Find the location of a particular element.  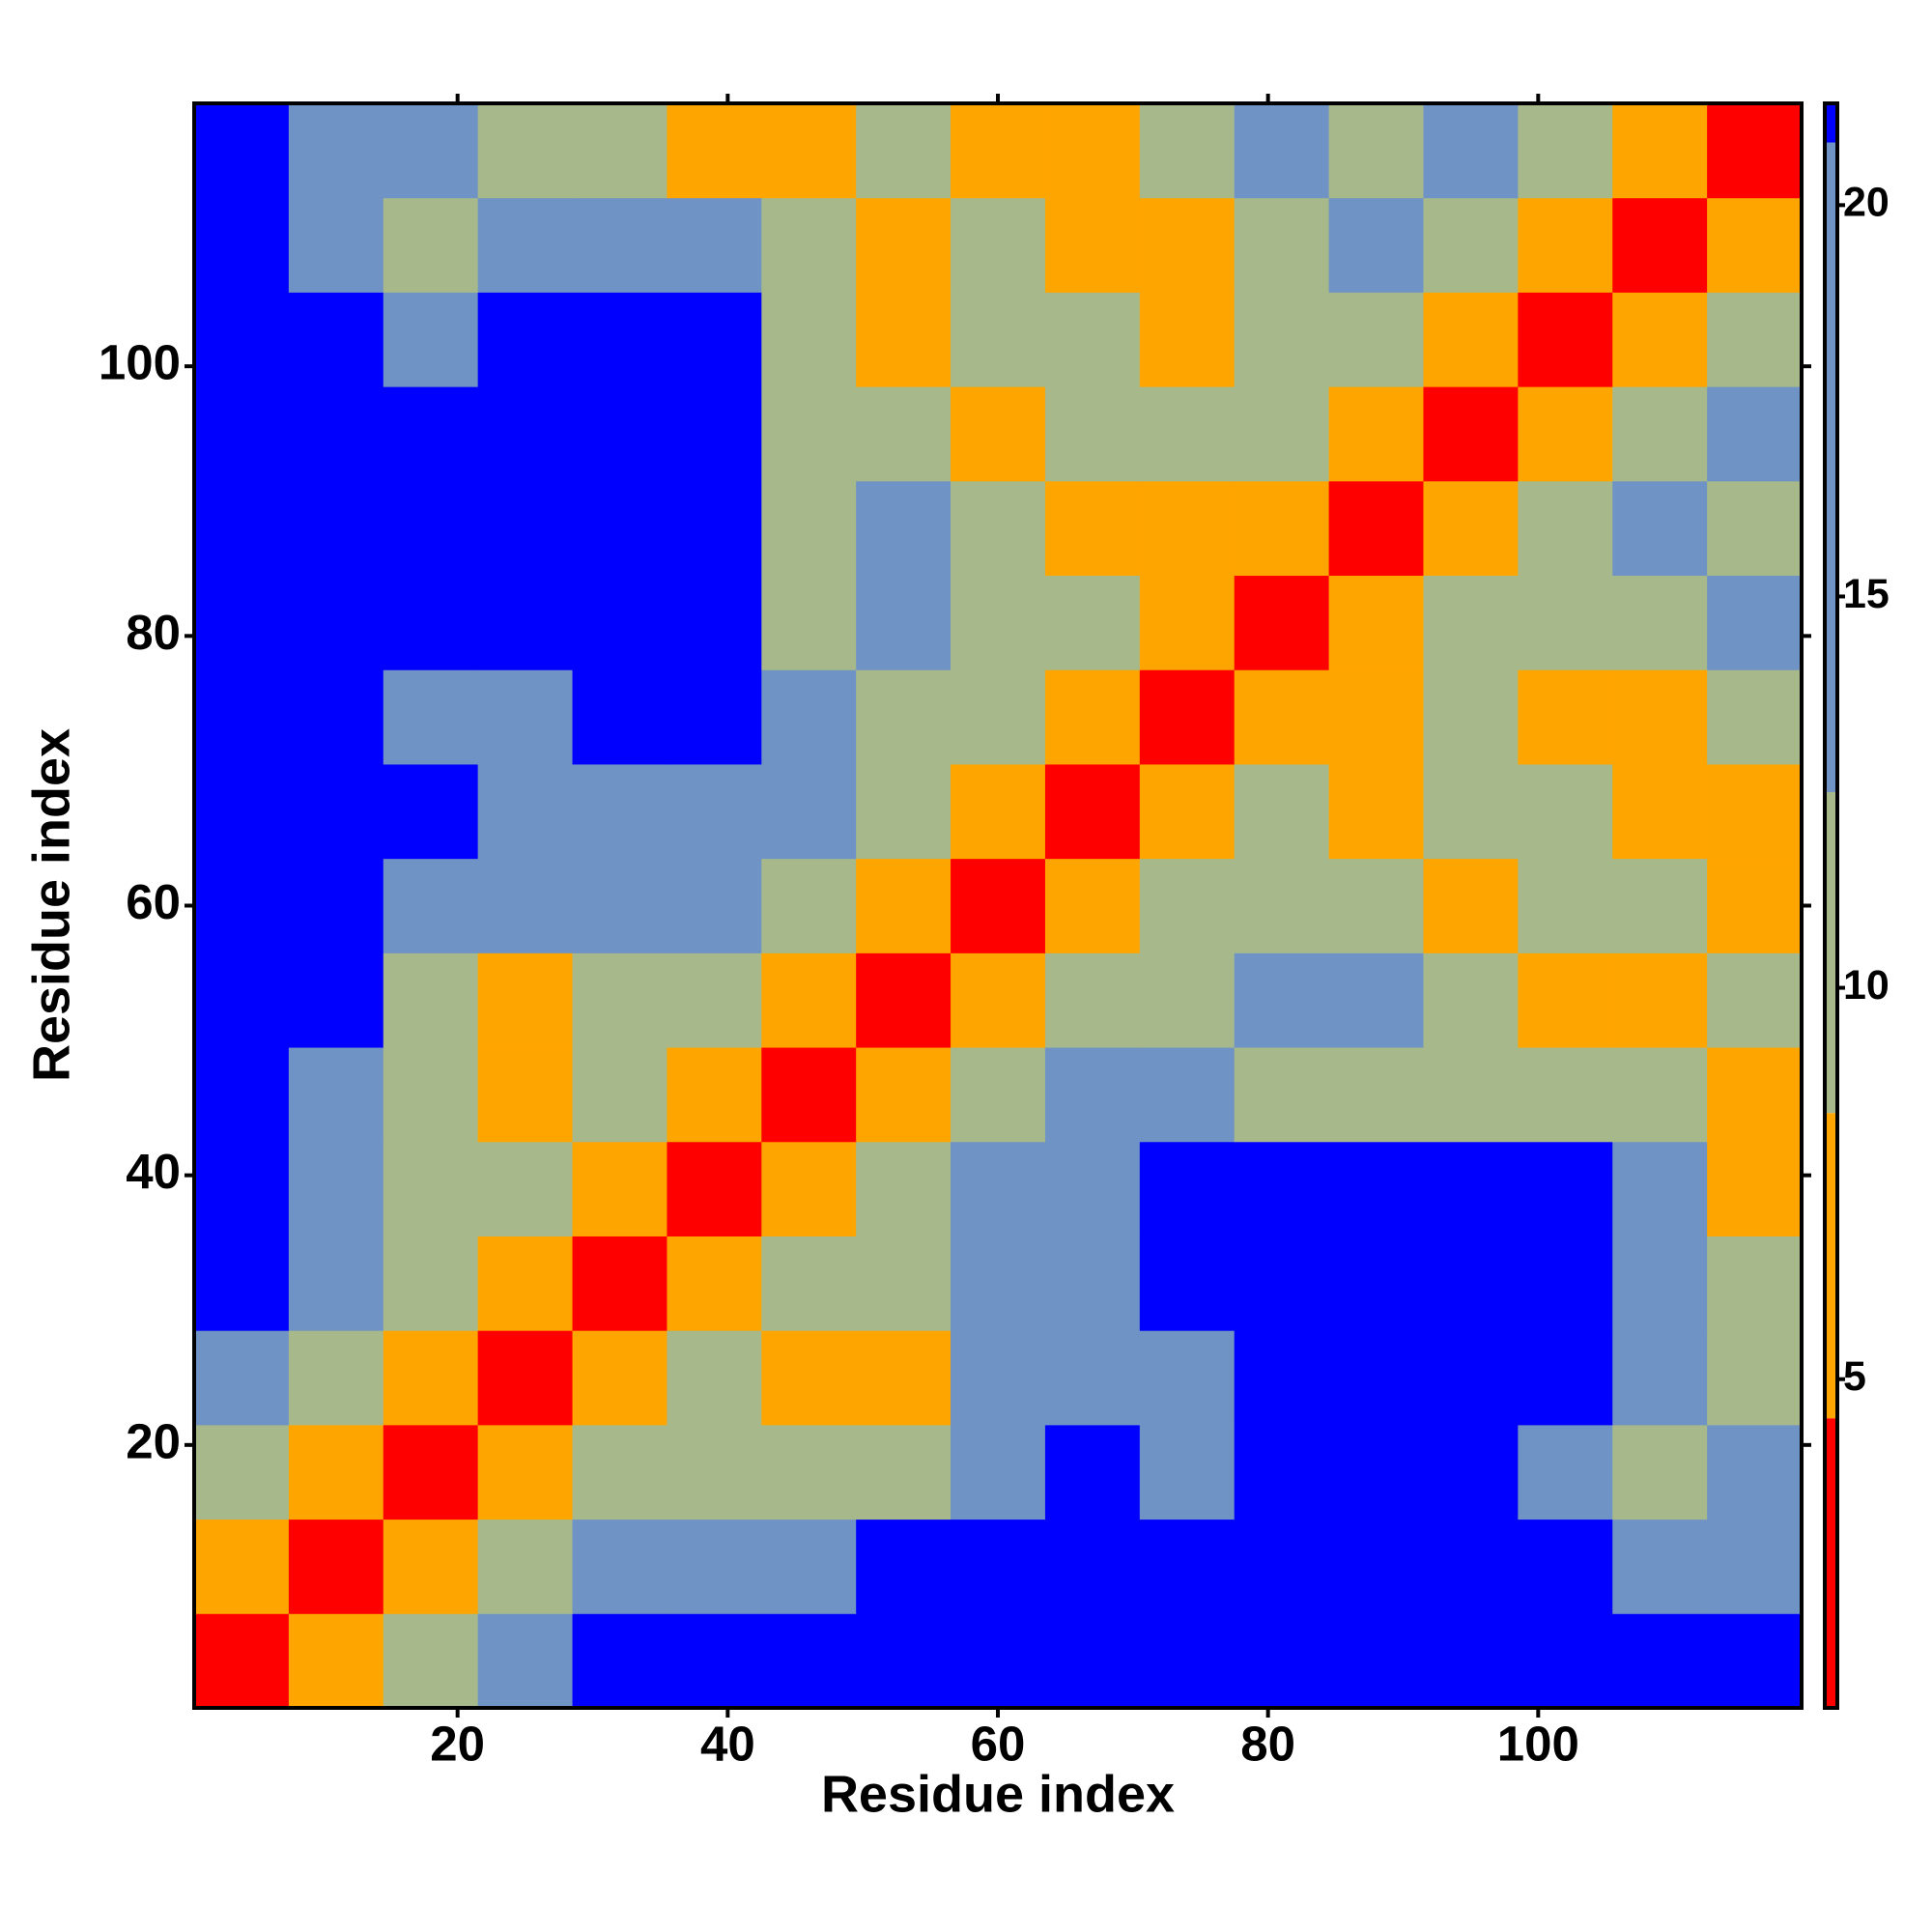

colorbar-tick-label: 15 is located at coordinates (1866, 594).